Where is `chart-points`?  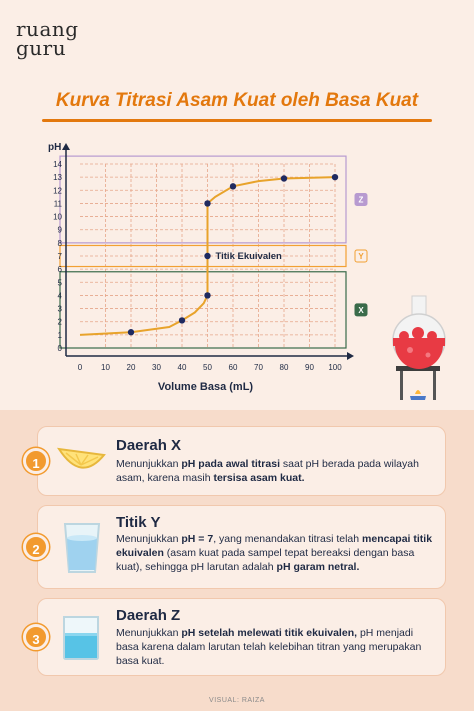
chart-points is located at coordinates (233, 254).